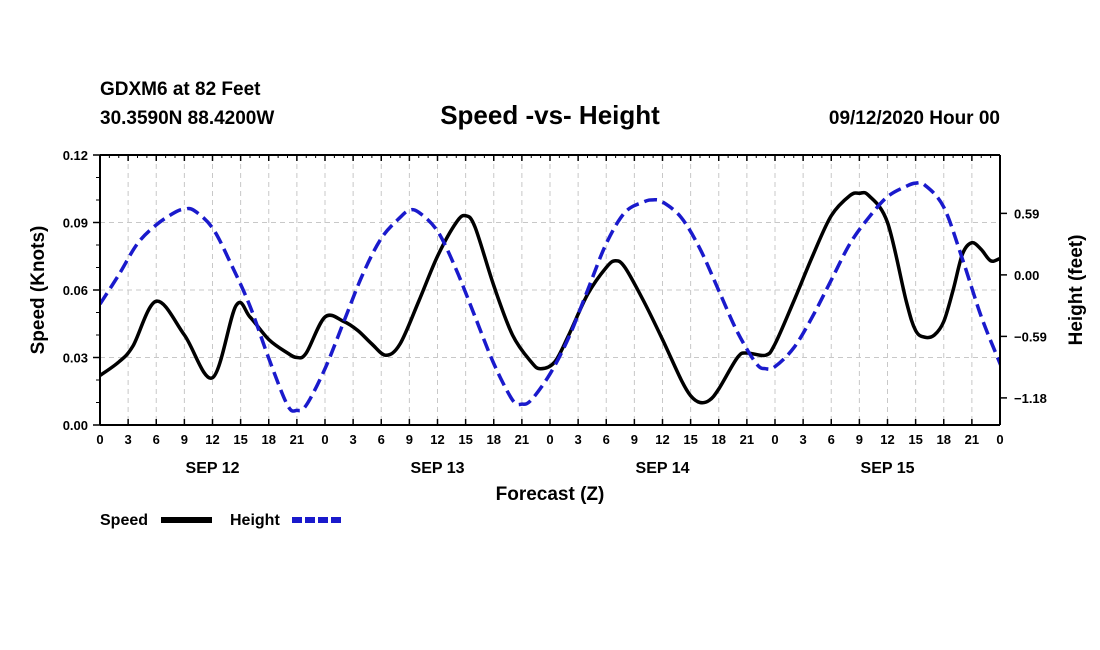 The image size is (1100, 650). Describe the element at coordinates (1076, 290) in the screenshot. I see `y-axis-right-label: Height (feet)` at that location.